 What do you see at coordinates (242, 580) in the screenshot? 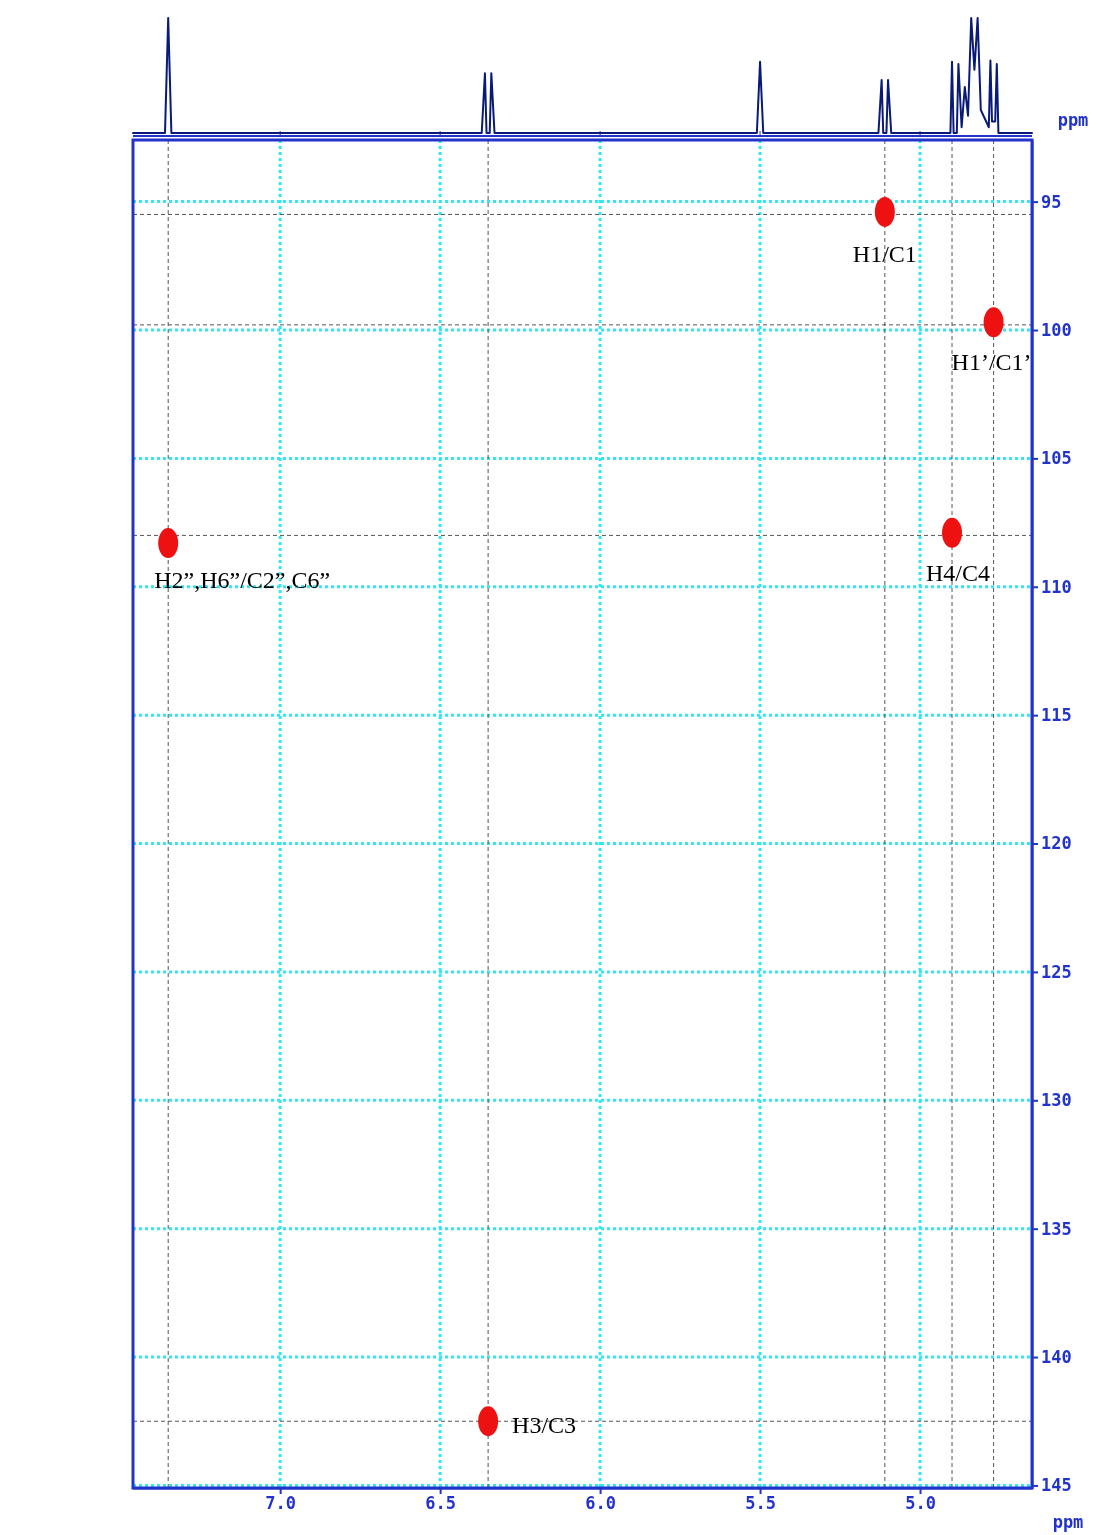
I see `annotation: H2”,H6”/C2”,C6”` at bounding box center [242, 580].